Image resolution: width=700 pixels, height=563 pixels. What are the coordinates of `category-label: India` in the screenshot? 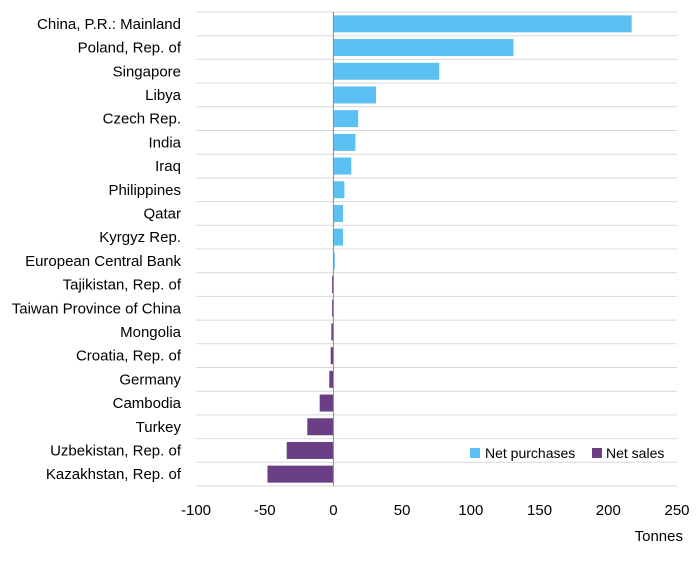 It's located at (164, 142).